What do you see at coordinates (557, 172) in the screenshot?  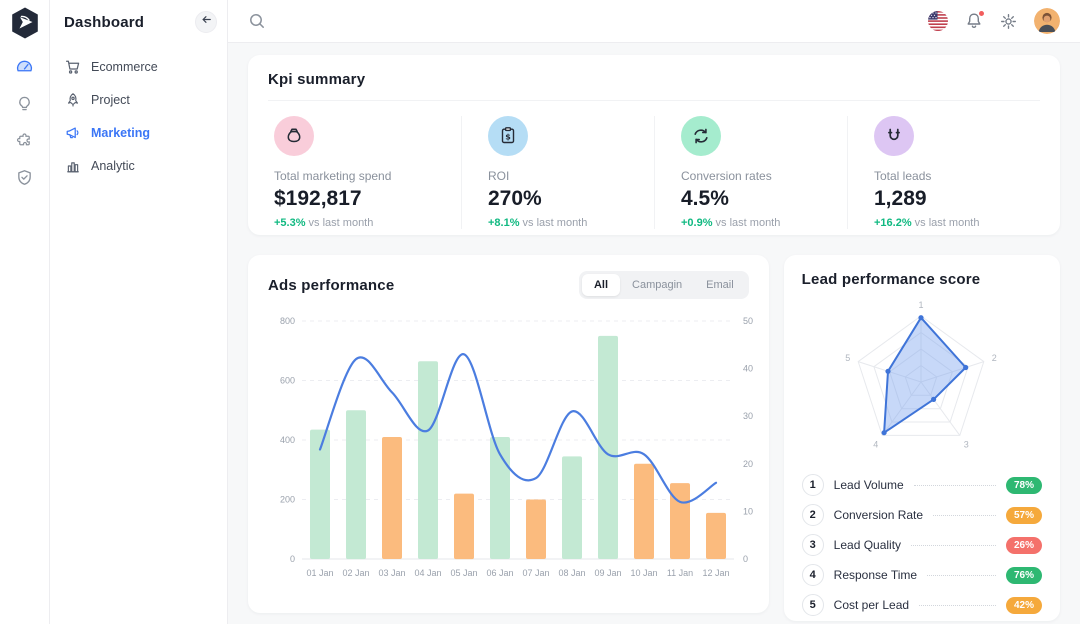 I see `kpi-item: $ ROI 270% +8.1% vs last month` at bounding box center [557, 172].